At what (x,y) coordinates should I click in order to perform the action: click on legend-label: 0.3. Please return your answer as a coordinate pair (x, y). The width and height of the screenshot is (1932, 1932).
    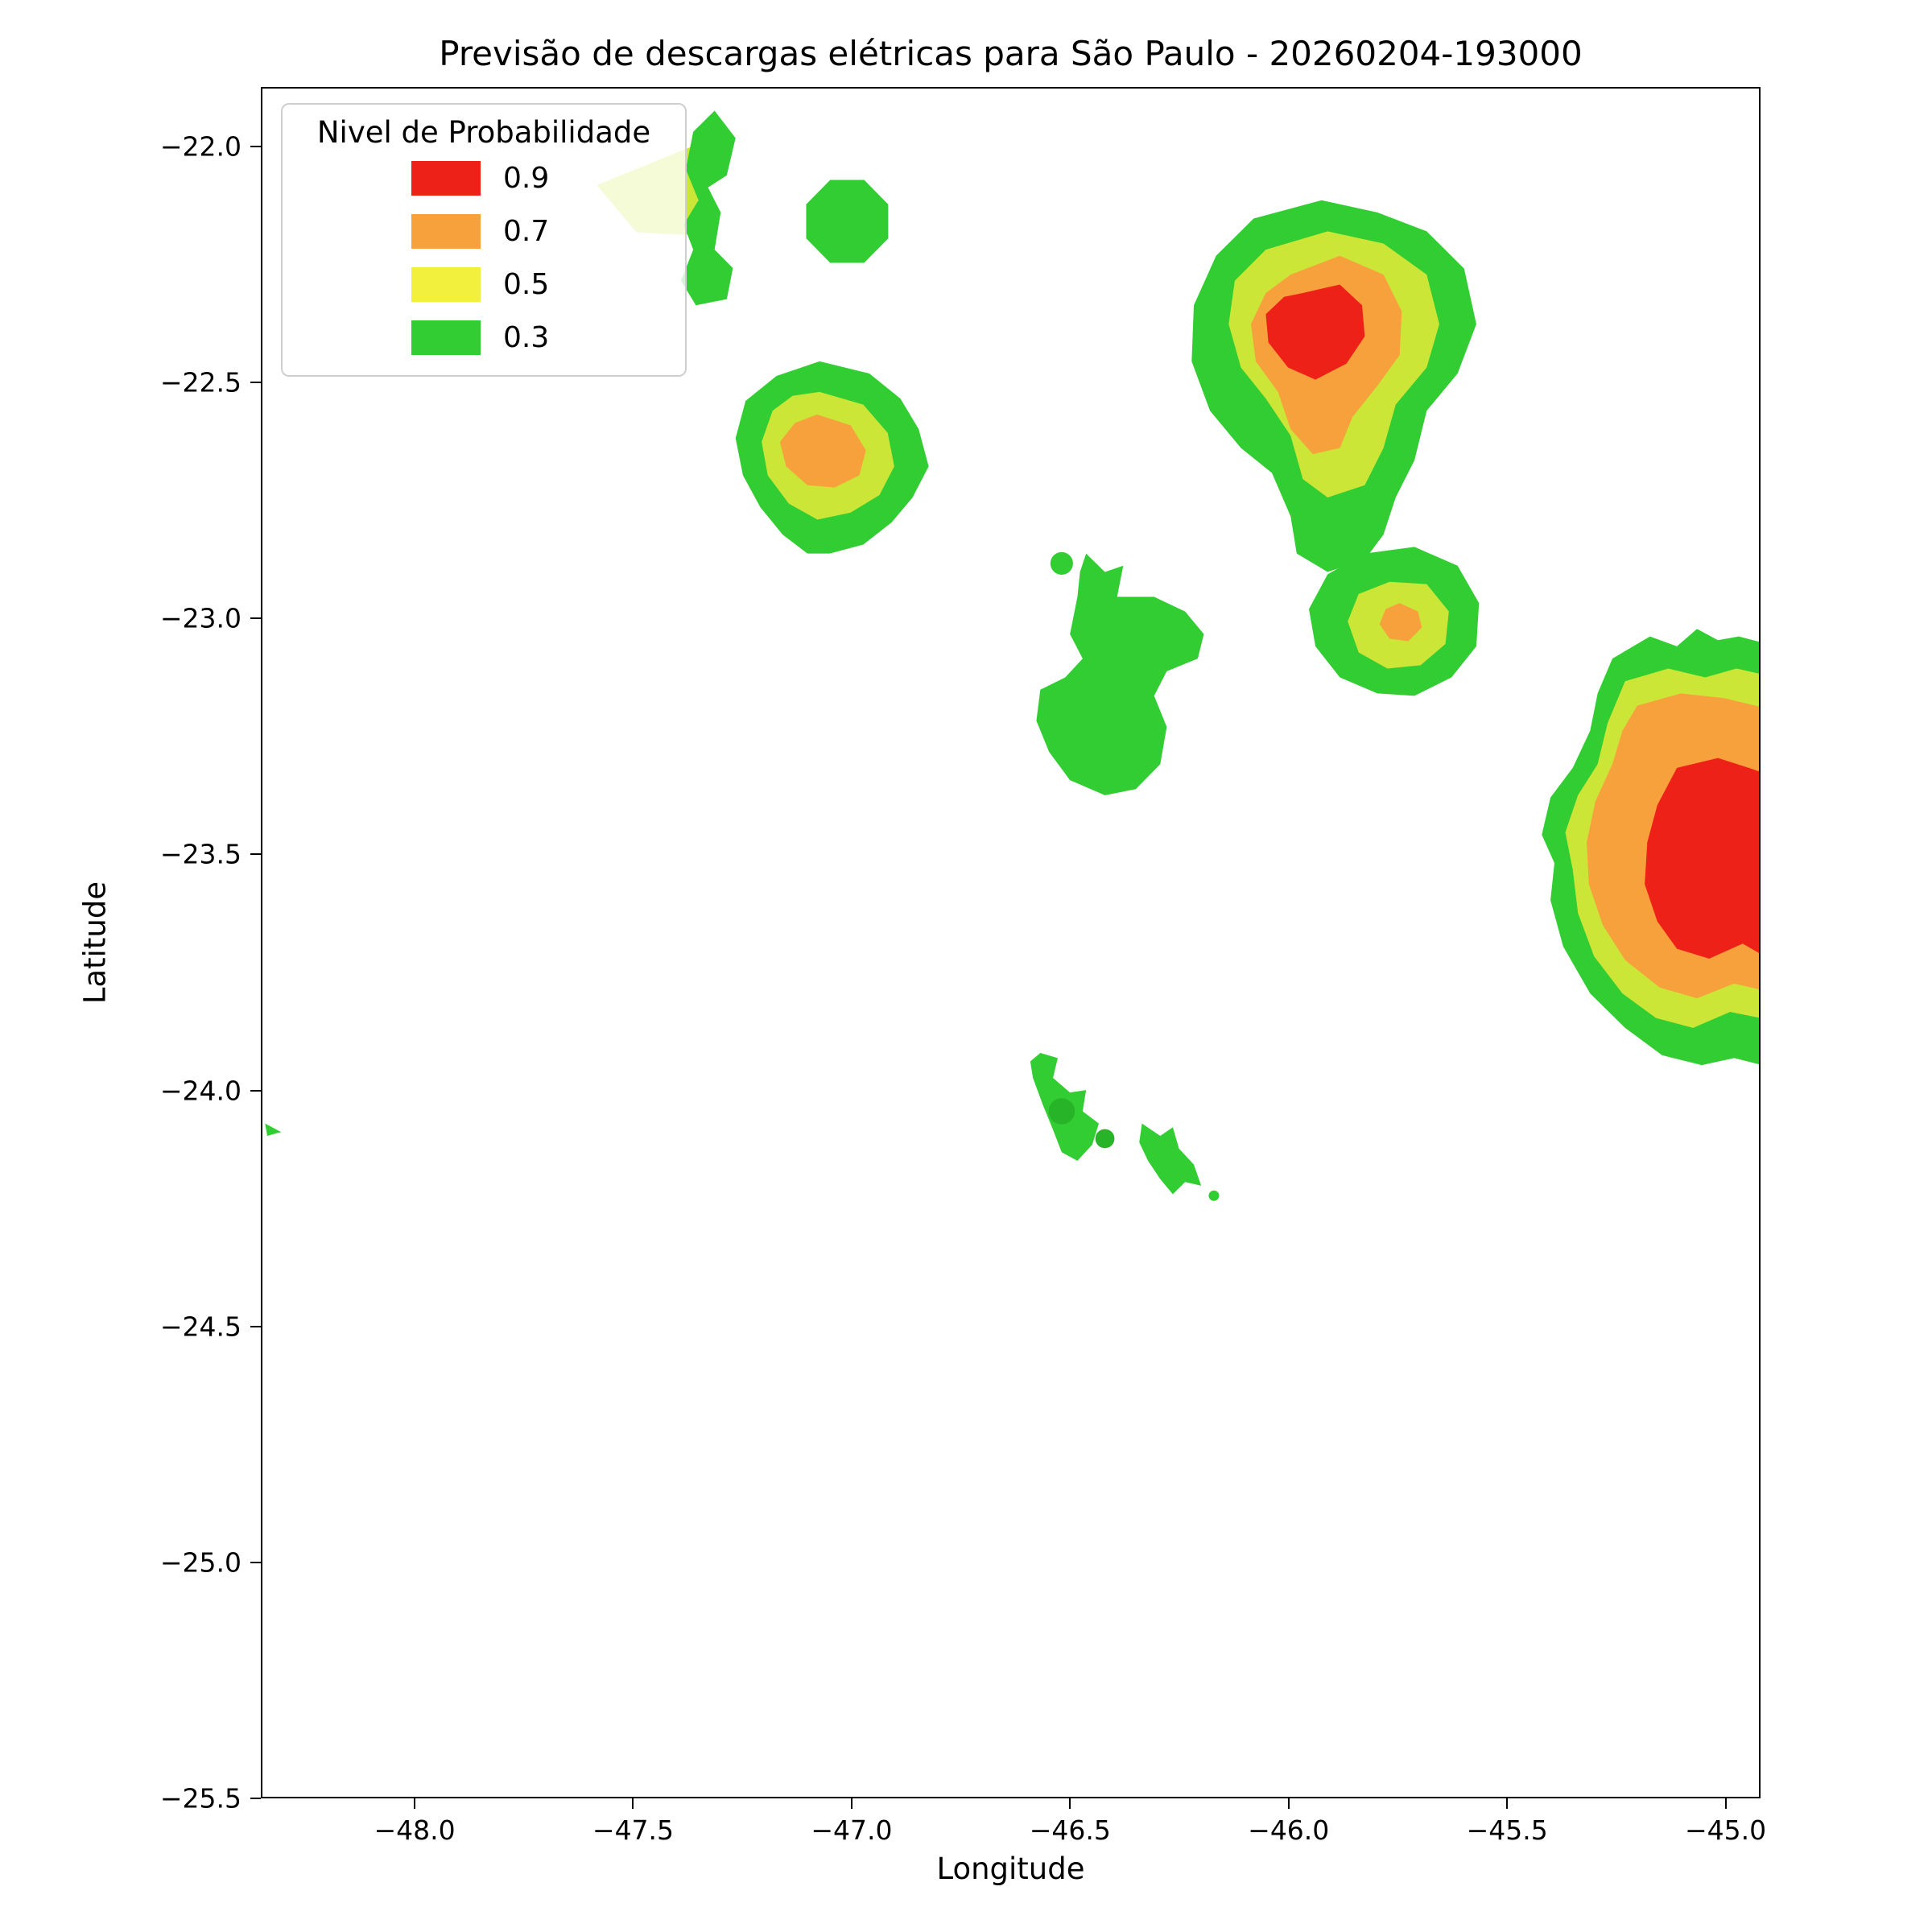
    Looking at the image, I should click on (526, 337).